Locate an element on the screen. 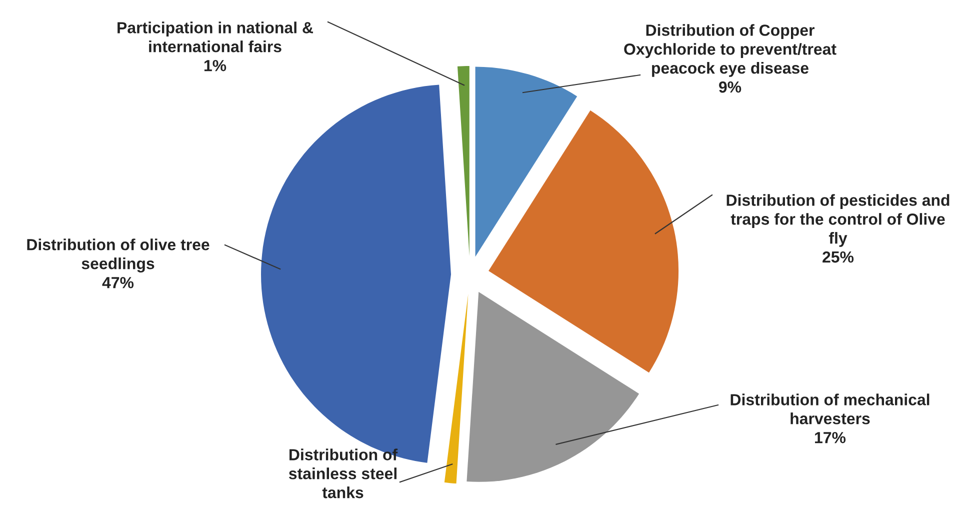 This screenshot has height=510, width=962. data-label: 47% is located at coordinates (118, 282).